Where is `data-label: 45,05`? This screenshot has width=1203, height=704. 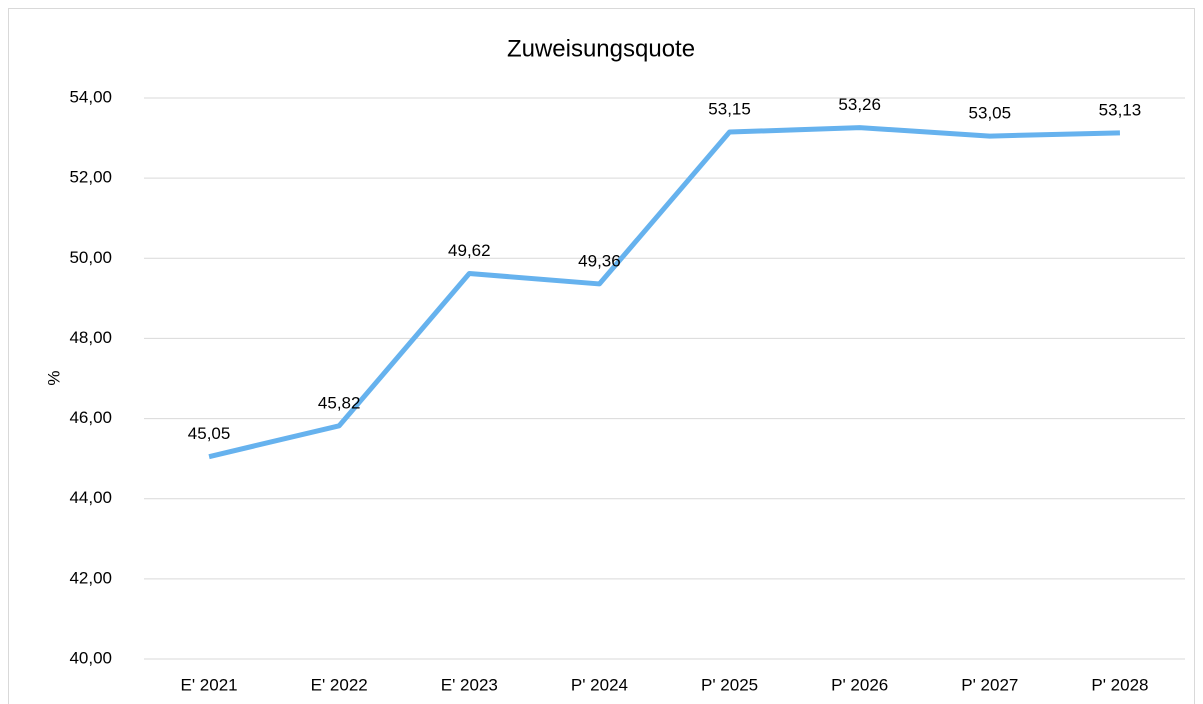
data-label: 45,05 is located at coordinates (209, 433).